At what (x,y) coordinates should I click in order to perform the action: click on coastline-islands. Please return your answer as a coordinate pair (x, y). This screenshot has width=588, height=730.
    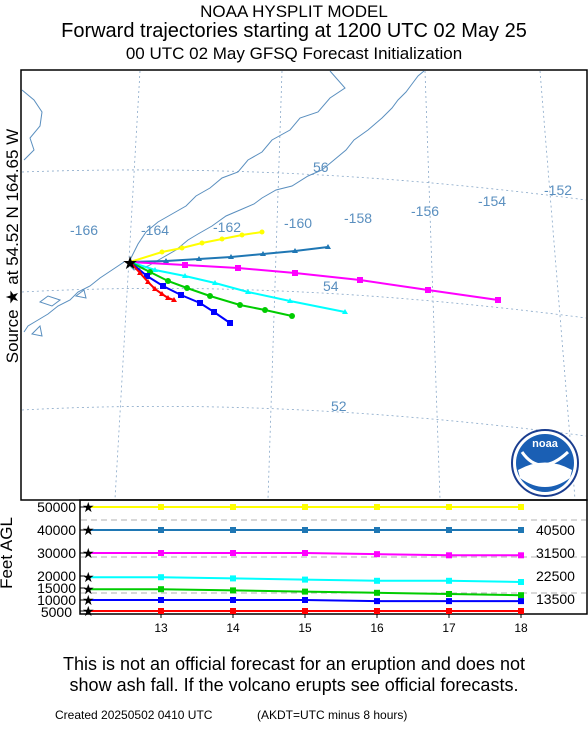
    Looking at the image, I should click on (74, 299).